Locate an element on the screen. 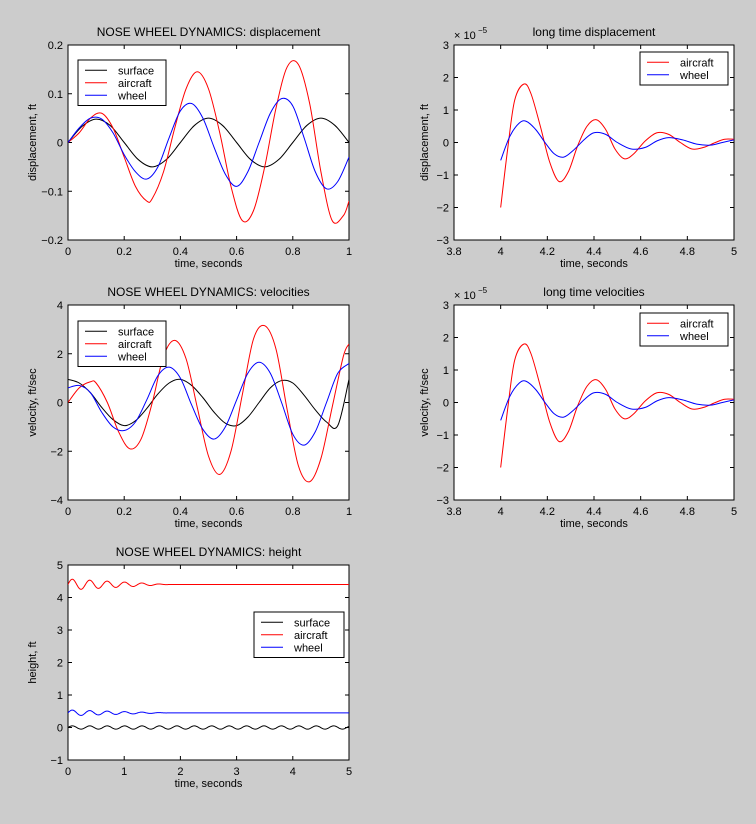 The height and width of the screenshot is (824, 756). axes-box is located at coordinates (208, 662).